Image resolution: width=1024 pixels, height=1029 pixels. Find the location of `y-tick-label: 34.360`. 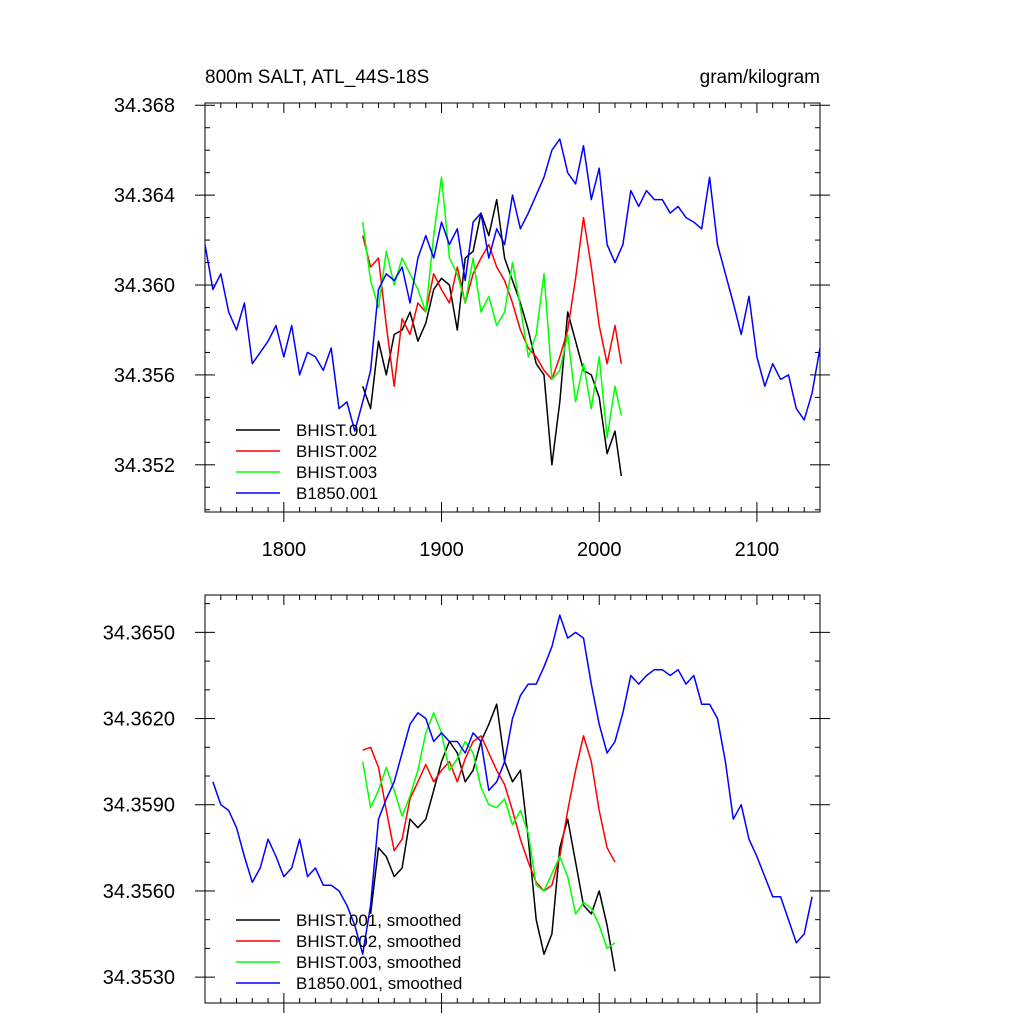

y-tick-label: 34.360 is located at coordinates (144, 286).